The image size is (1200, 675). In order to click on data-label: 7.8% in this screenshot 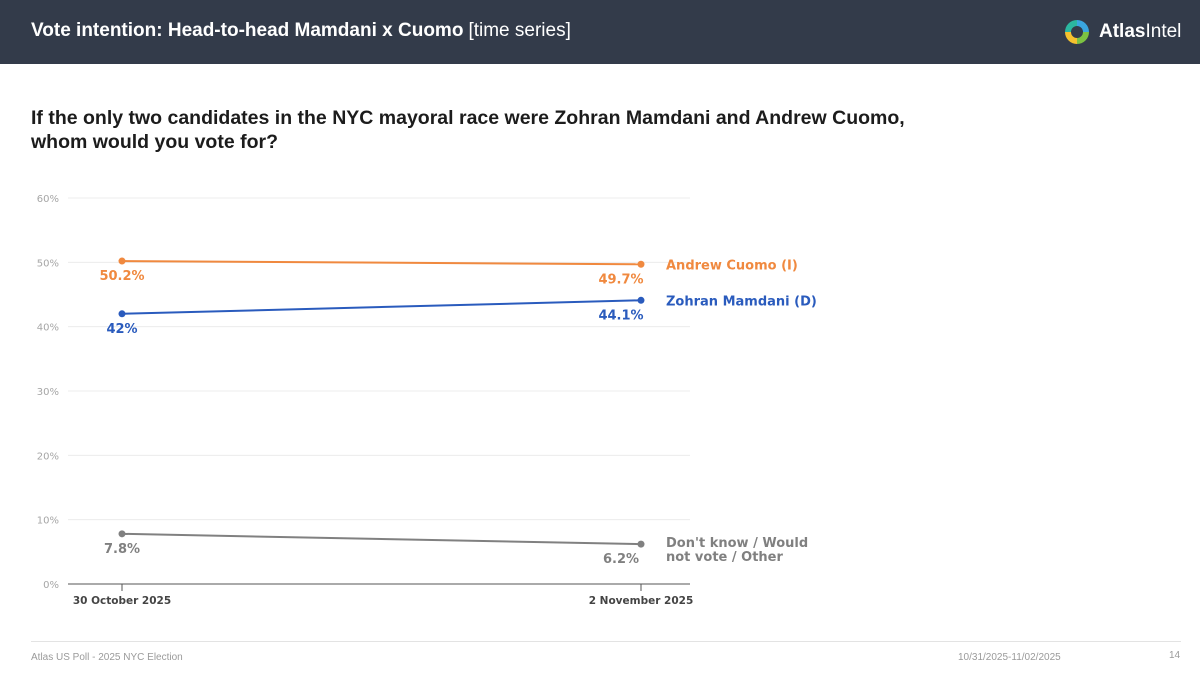, I will do `click(122, 549)`.